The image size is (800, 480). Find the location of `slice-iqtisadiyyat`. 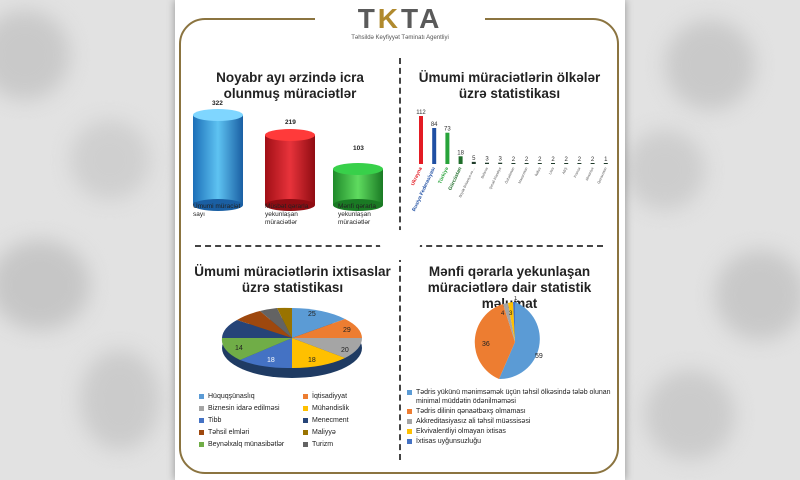

slice-iqtisadiyyat is located at coordinates (327, 328).